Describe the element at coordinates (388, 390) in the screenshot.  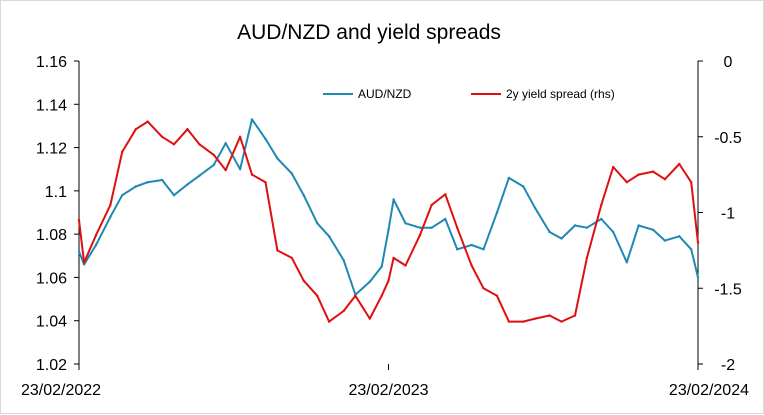
I see `x-tick-label: 23/02/2023` at that location.